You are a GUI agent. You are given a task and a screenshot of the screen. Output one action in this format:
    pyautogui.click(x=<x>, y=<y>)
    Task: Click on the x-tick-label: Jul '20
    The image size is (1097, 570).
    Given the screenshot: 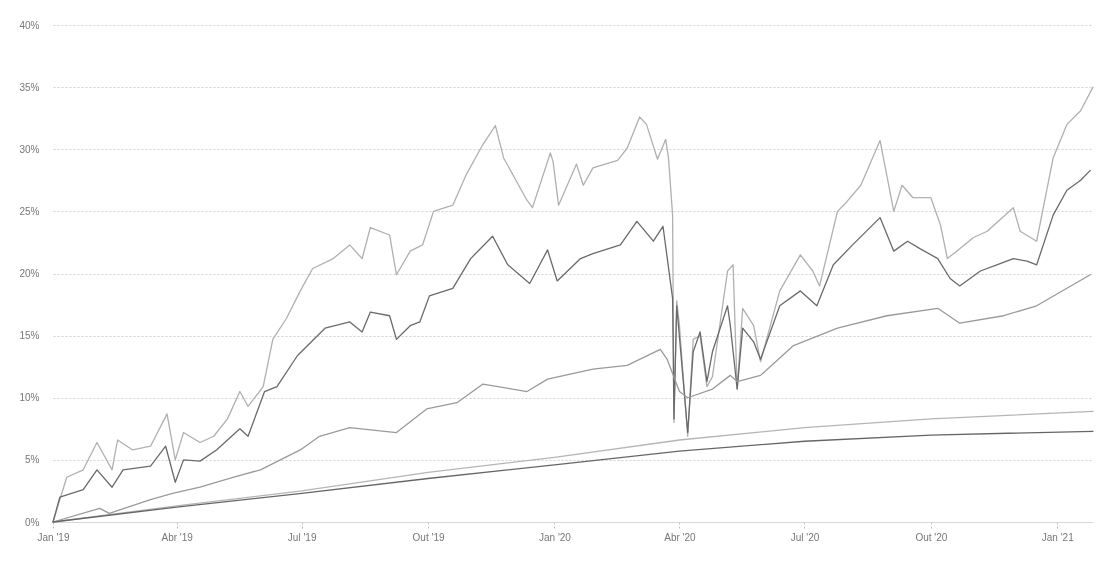 What is the action you would take?
    pyautogui.click(x=805, y=537)
    